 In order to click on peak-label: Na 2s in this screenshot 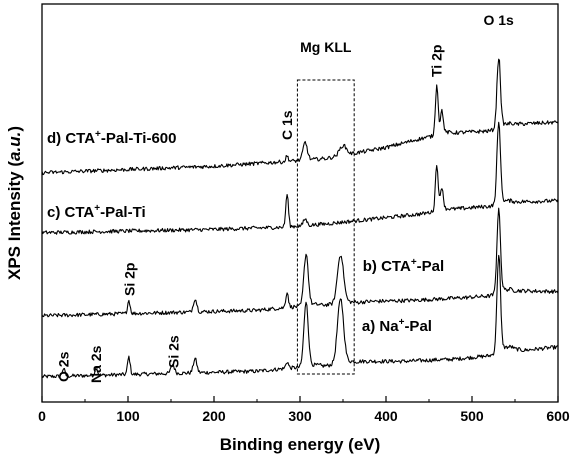, I will do `click(96, 364)`.